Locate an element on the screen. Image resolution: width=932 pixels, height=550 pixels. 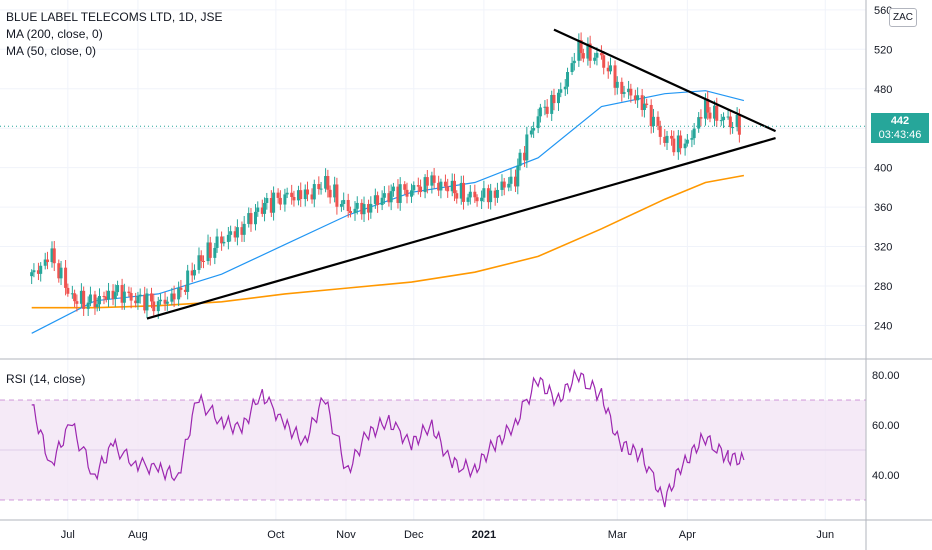
ma200-legend: MA (200, close, 0) is located at coordinates (54, 34).